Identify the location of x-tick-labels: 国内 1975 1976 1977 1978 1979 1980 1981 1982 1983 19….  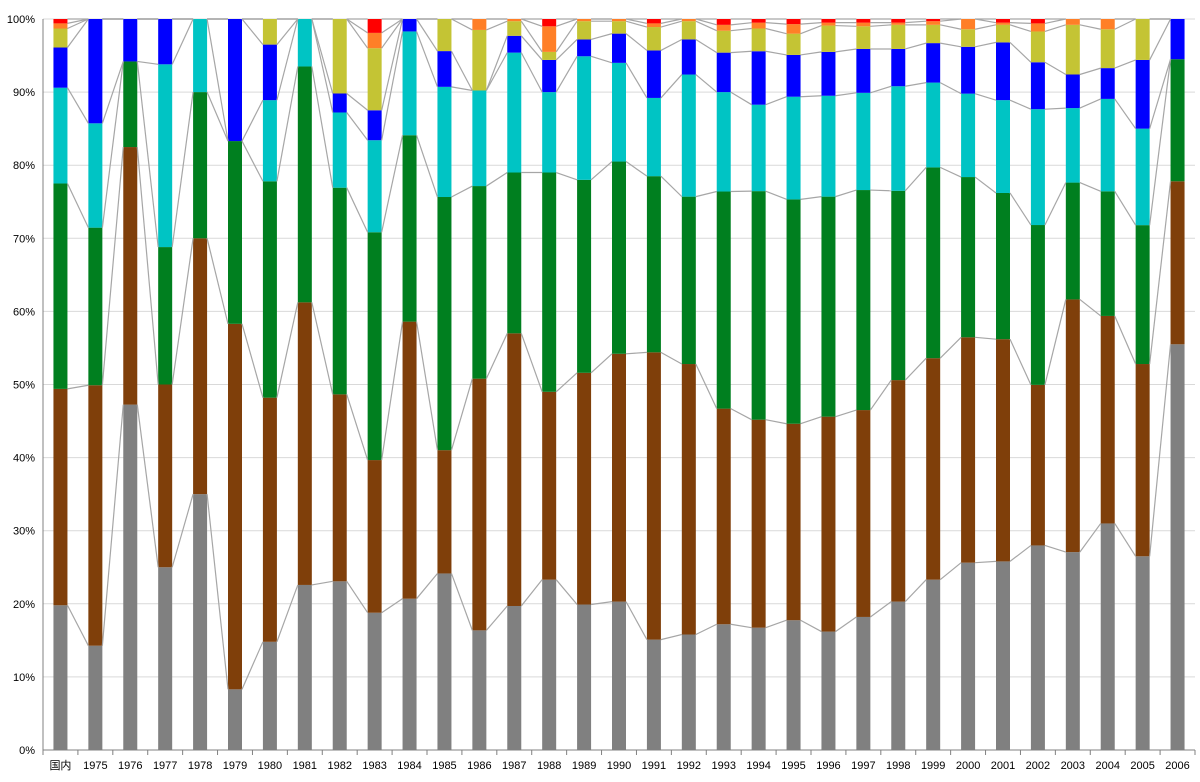
(619, 765).